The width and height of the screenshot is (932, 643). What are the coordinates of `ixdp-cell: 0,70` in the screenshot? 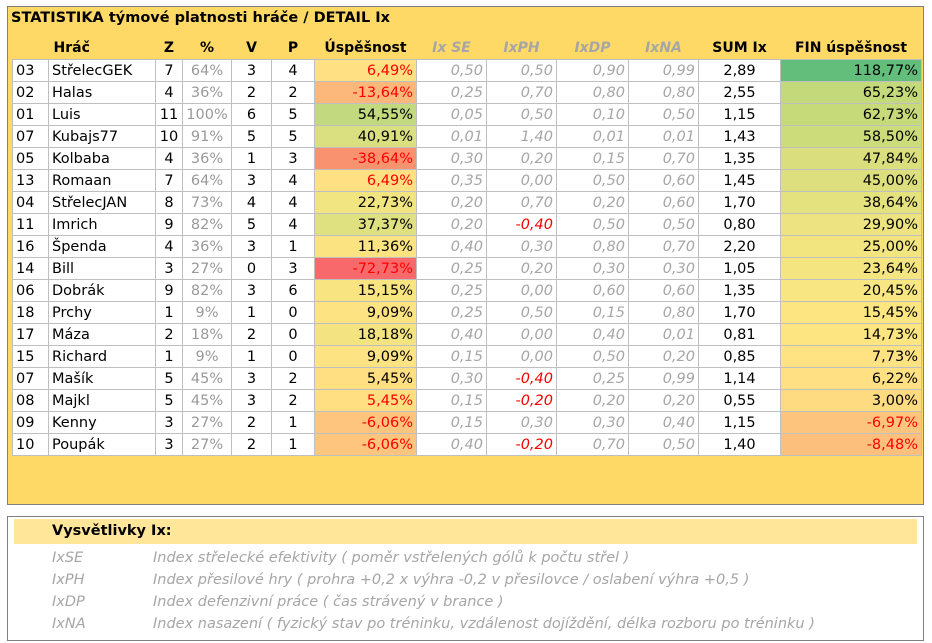 It's located at (592, 444).